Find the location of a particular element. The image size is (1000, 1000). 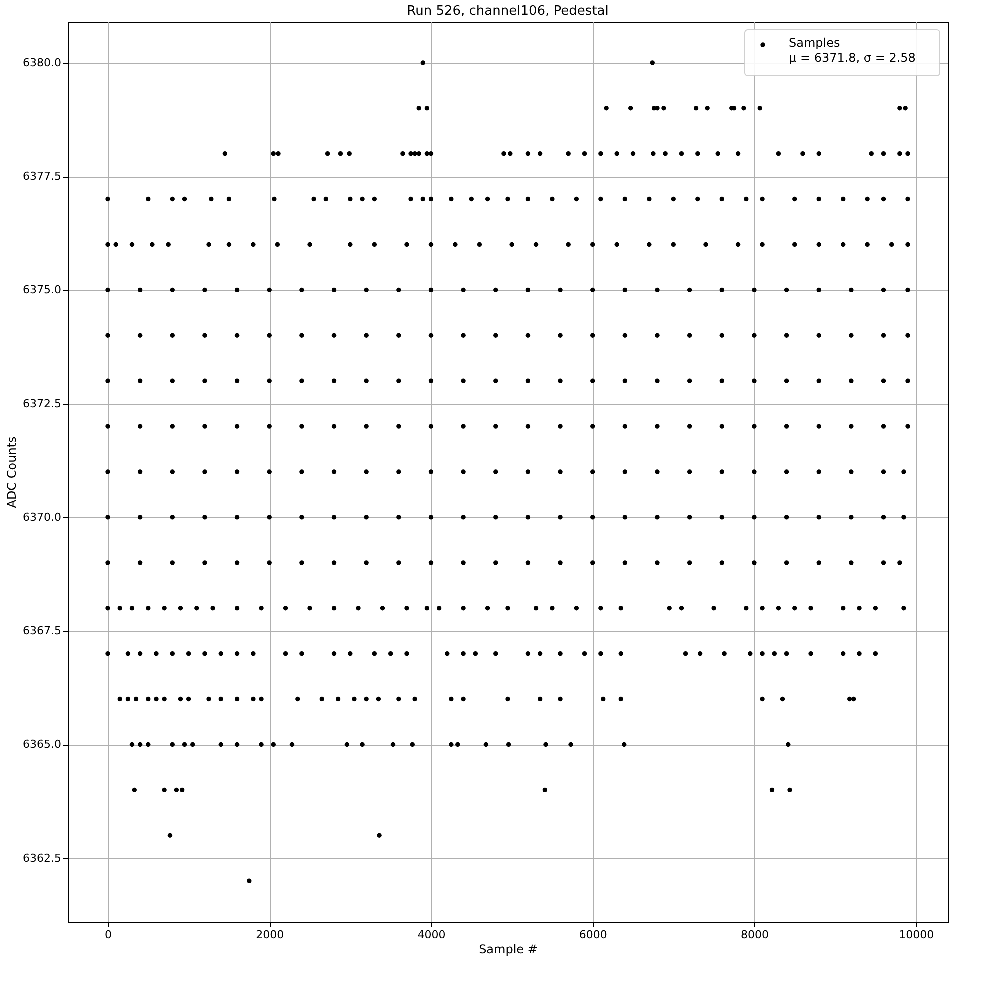

x-tick-label: 6000 is located at coordinates (593, 935).